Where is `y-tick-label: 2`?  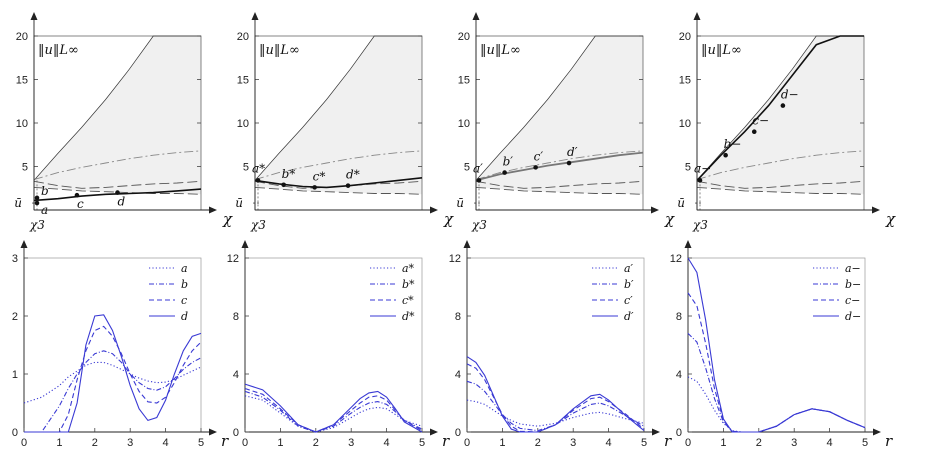
y-tick-label: 2 is located at coordinates (15, 317).